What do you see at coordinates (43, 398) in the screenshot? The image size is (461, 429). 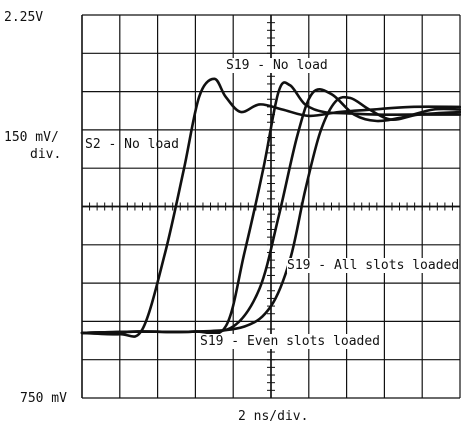 I see `y-bottom-label: 750 mV` at bounding box center [43, 398].